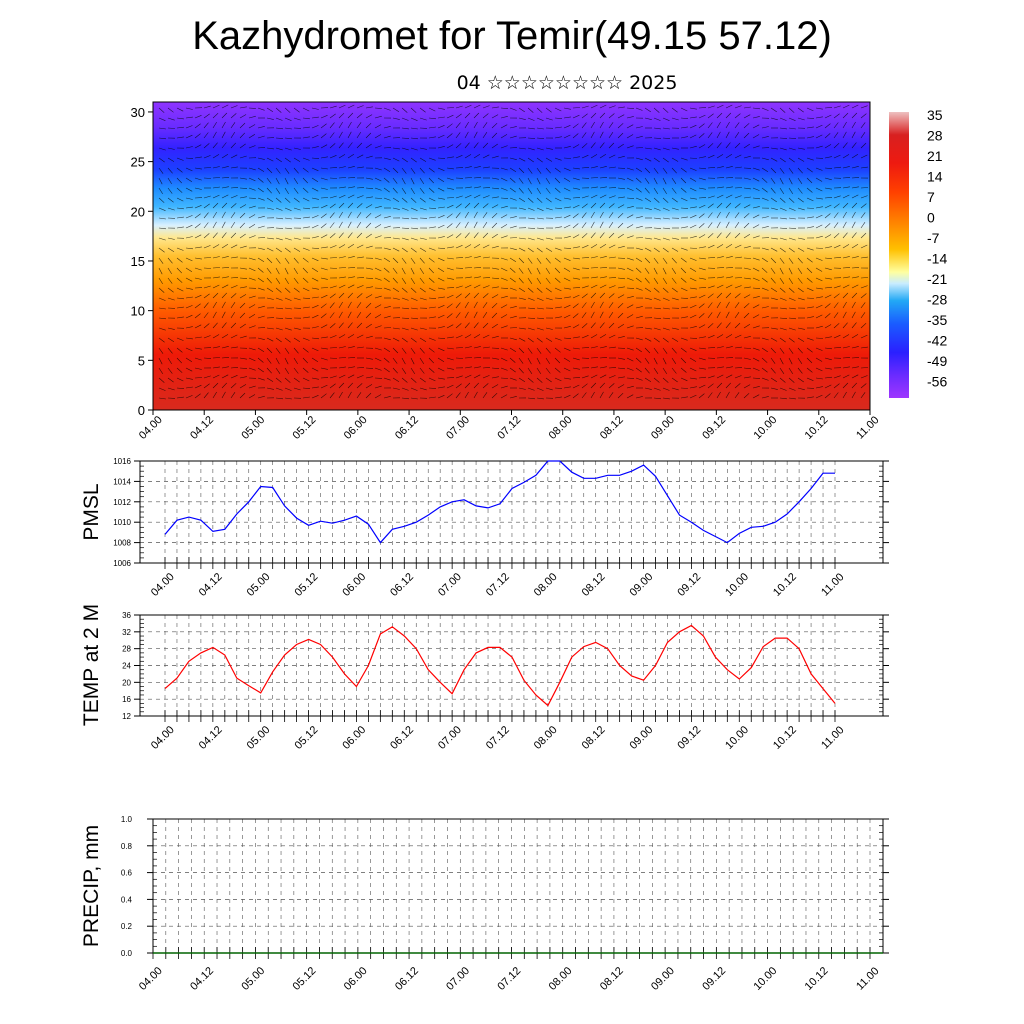  Describe the element at coordinates (202, 428) in the screenshot. I see `x-tick-label: 04.12` at that location.